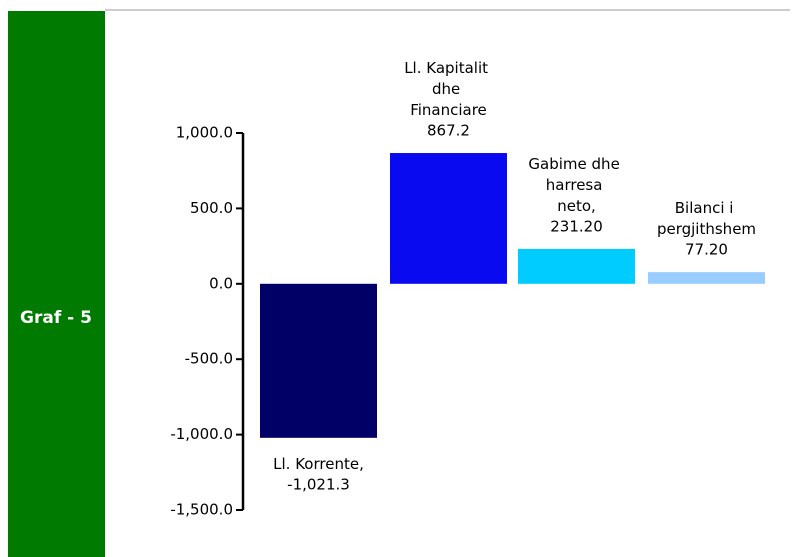 The height and width of the screenshot is (557, 806). I want to click on y-tick-label: -1,000.0, so click(201, 434).